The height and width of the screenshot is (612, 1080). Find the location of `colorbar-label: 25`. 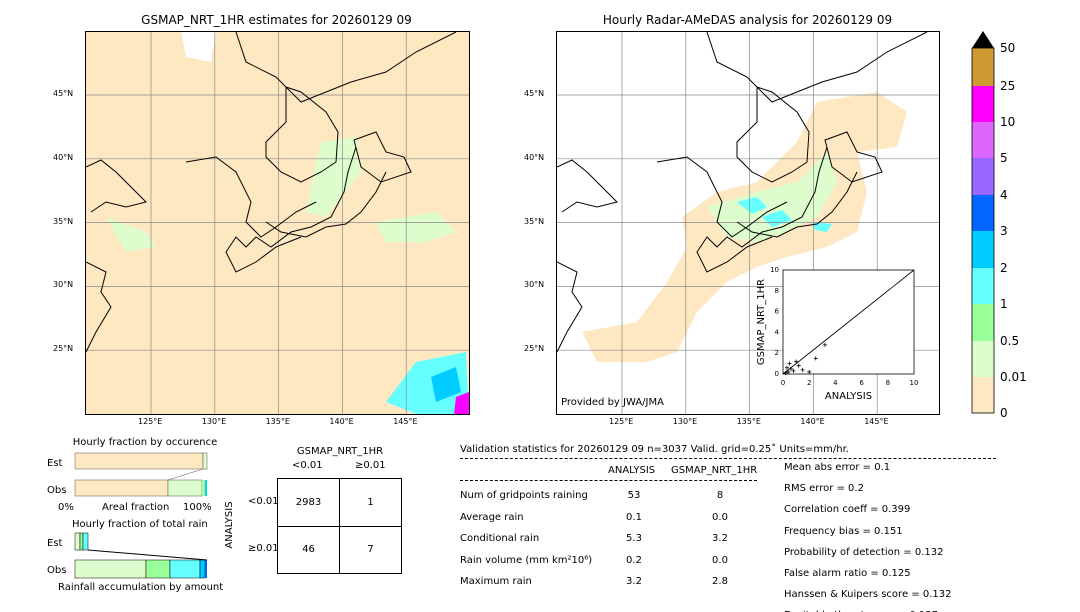

colorbar-label: 25 is located at coordinates (1007, 86).